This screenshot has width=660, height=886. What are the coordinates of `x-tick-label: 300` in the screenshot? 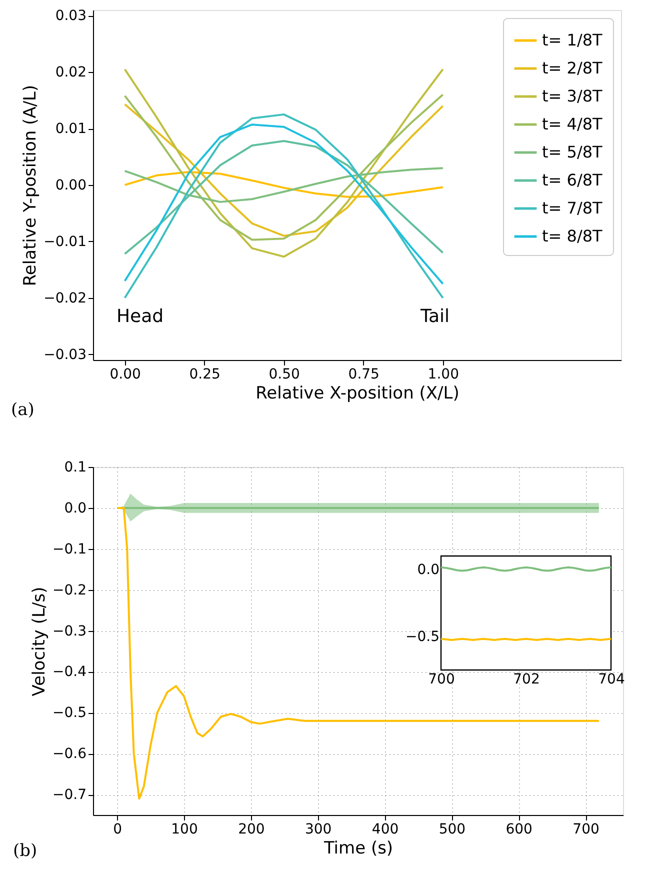 It's located at (318, 830).